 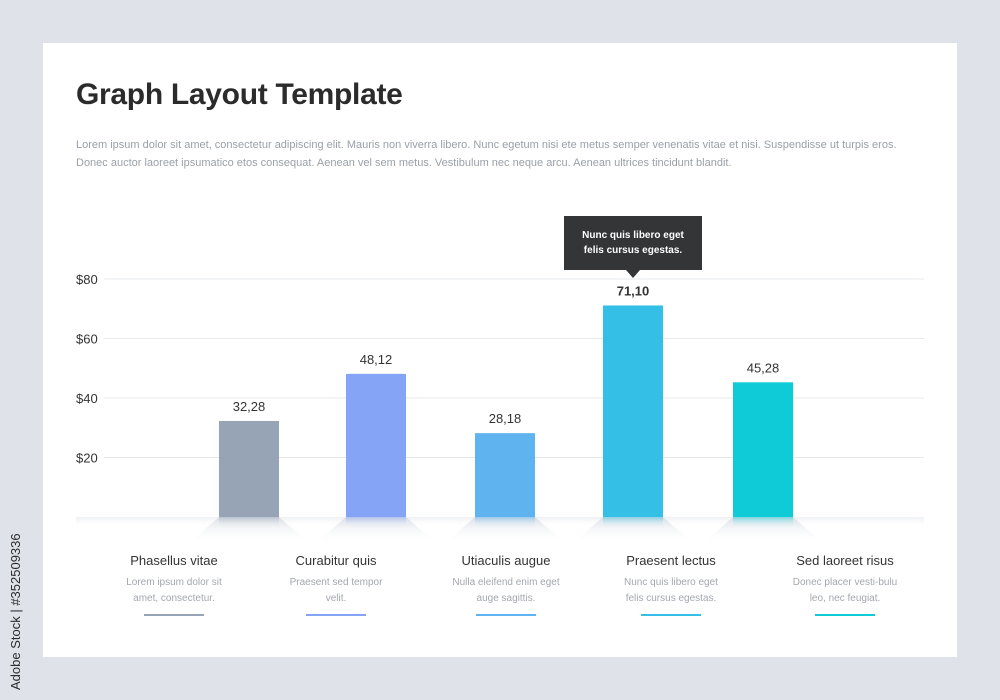 I want to click on y-tick-label: $80, so click(x=87, y=279).